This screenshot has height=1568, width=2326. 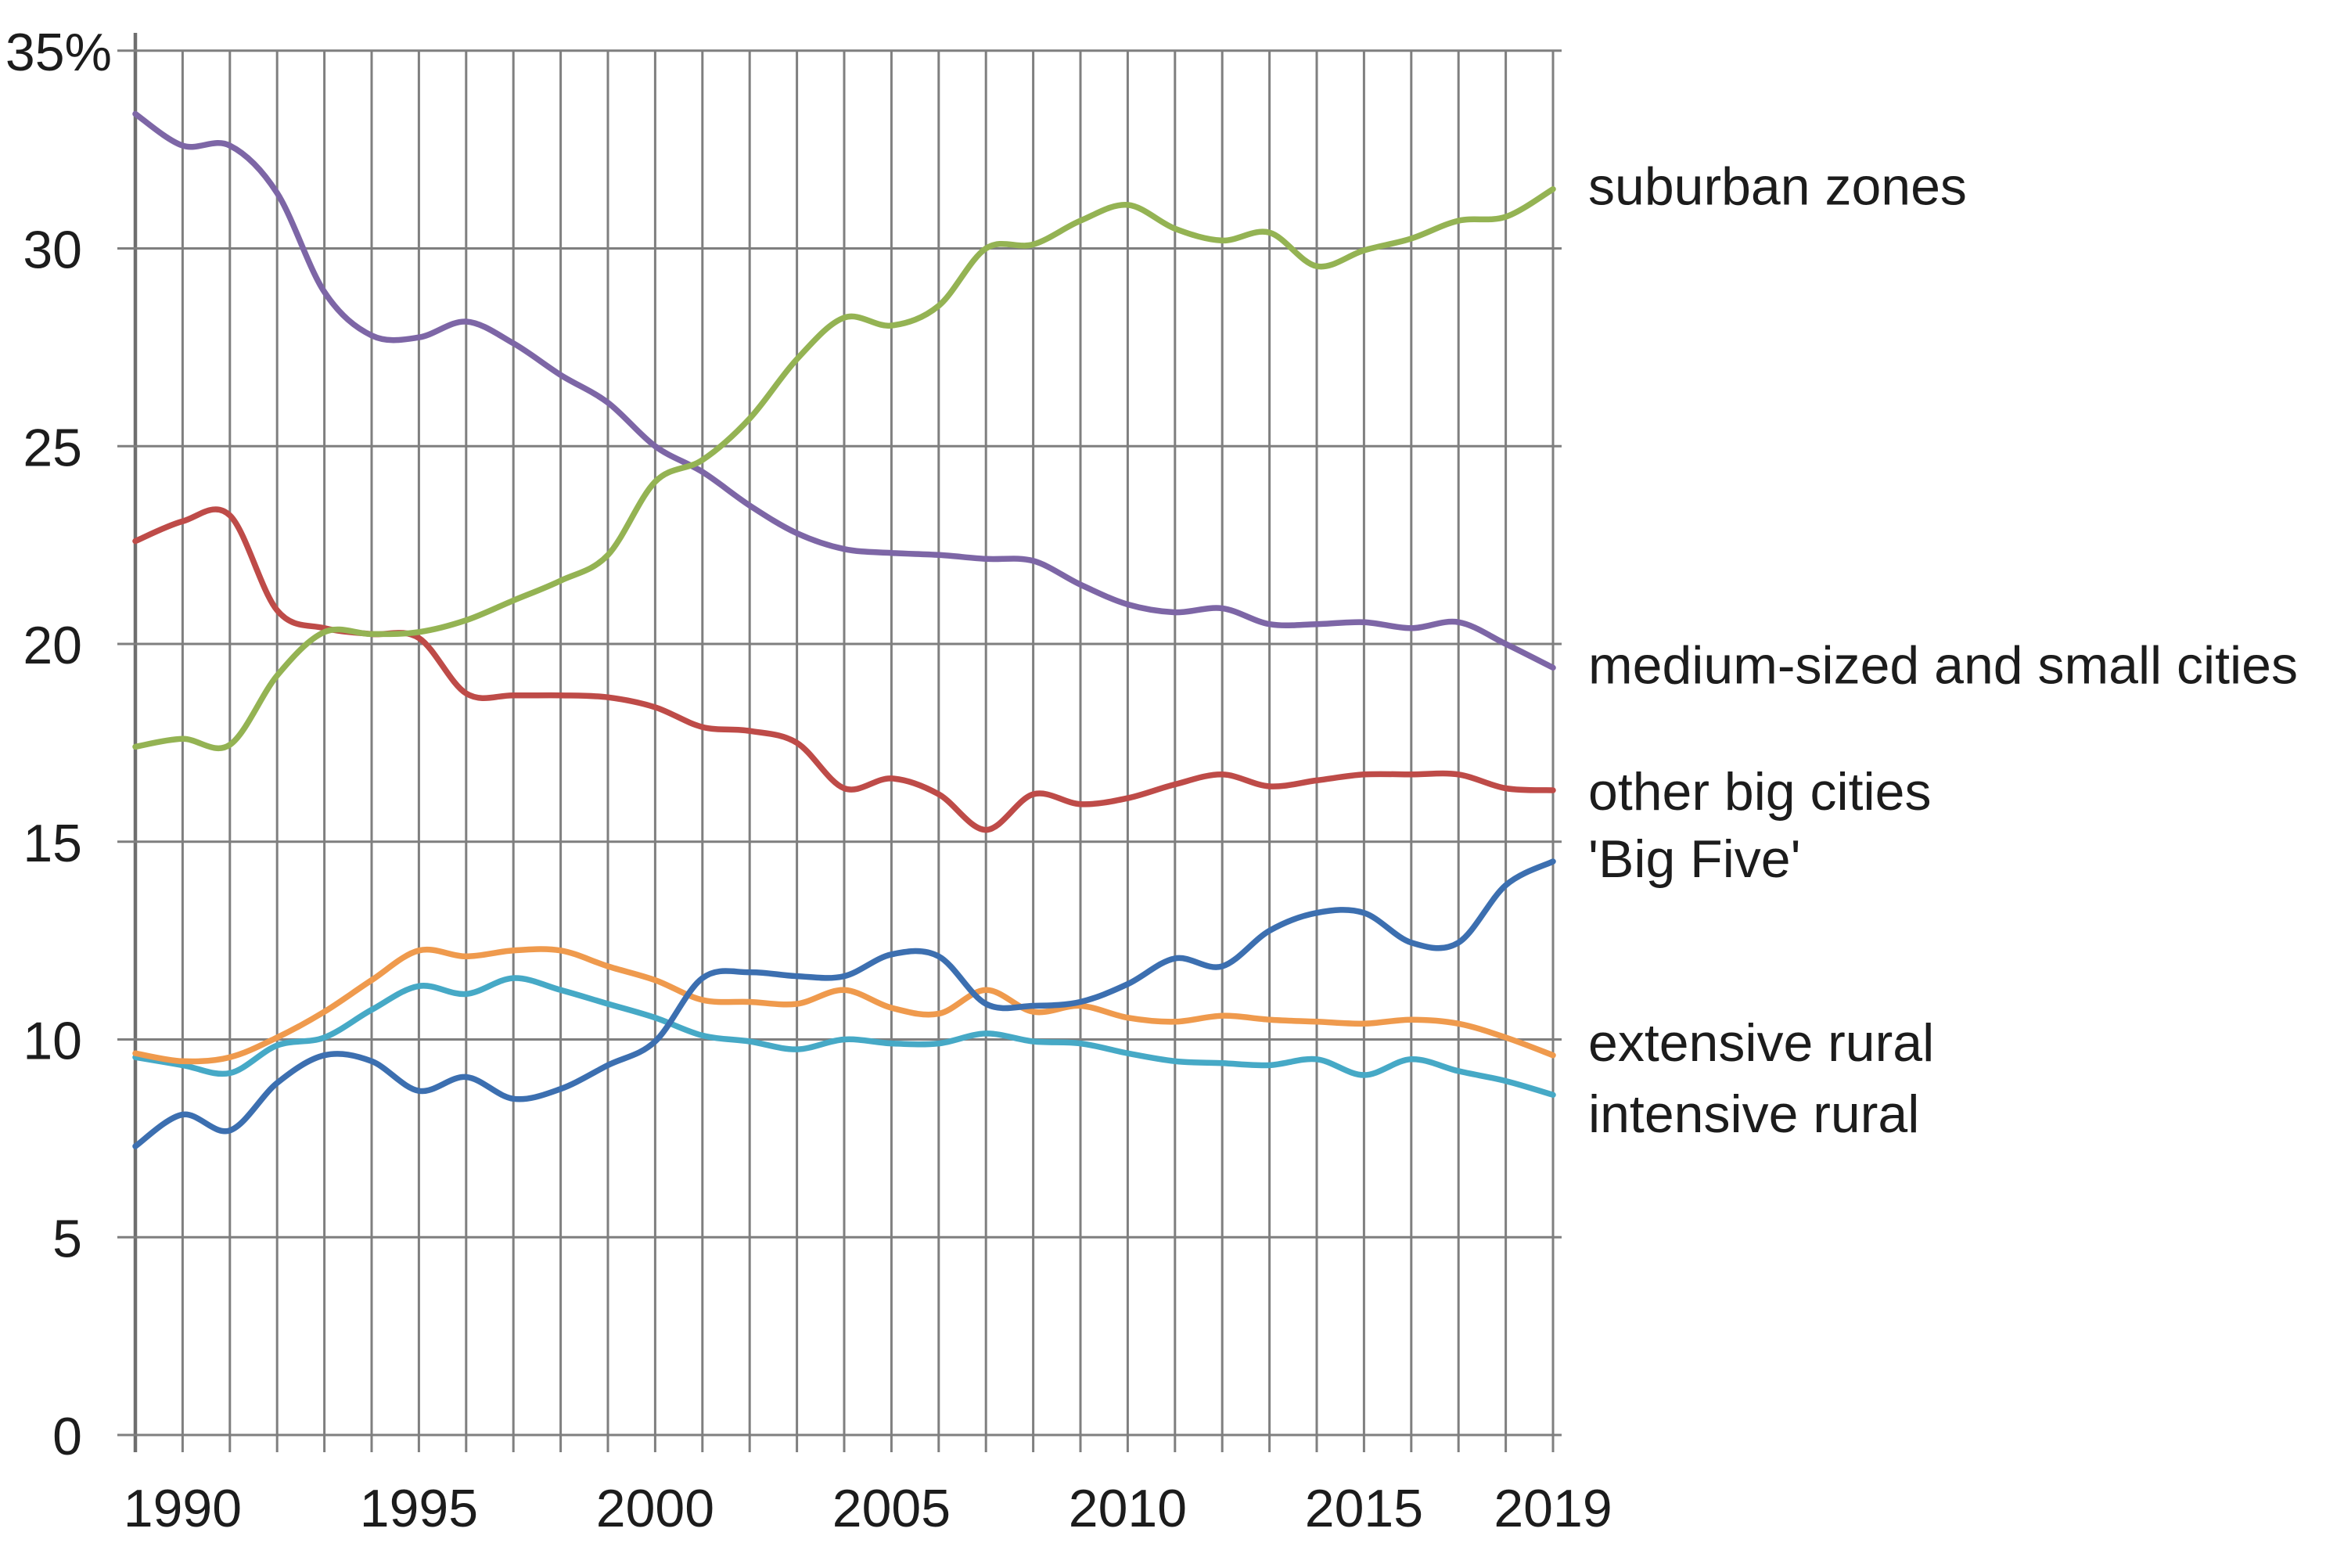 What do you see at coordinates (1553, 1509) in the screenshot?
I see `x-tick-label: 2019` at bounding box center [1553, 1509].